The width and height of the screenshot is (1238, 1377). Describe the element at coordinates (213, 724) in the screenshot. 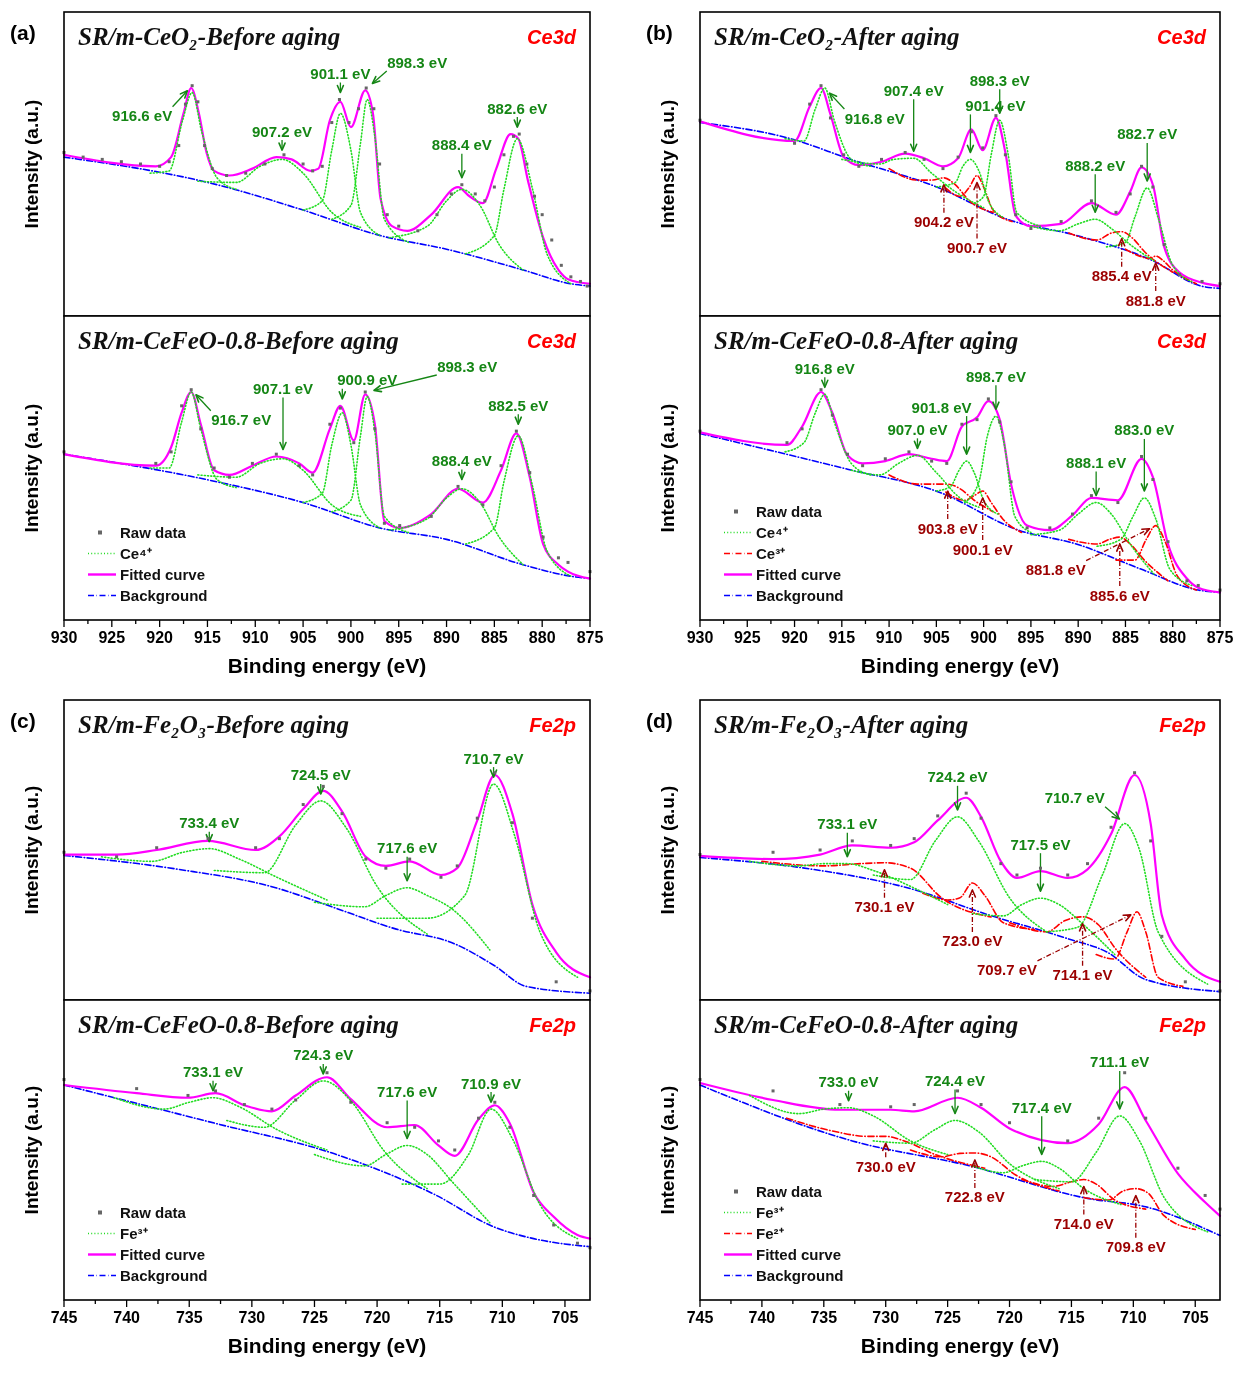

I see `chart-title: SR/m-Fe₂O₃-Before aging` at that location.